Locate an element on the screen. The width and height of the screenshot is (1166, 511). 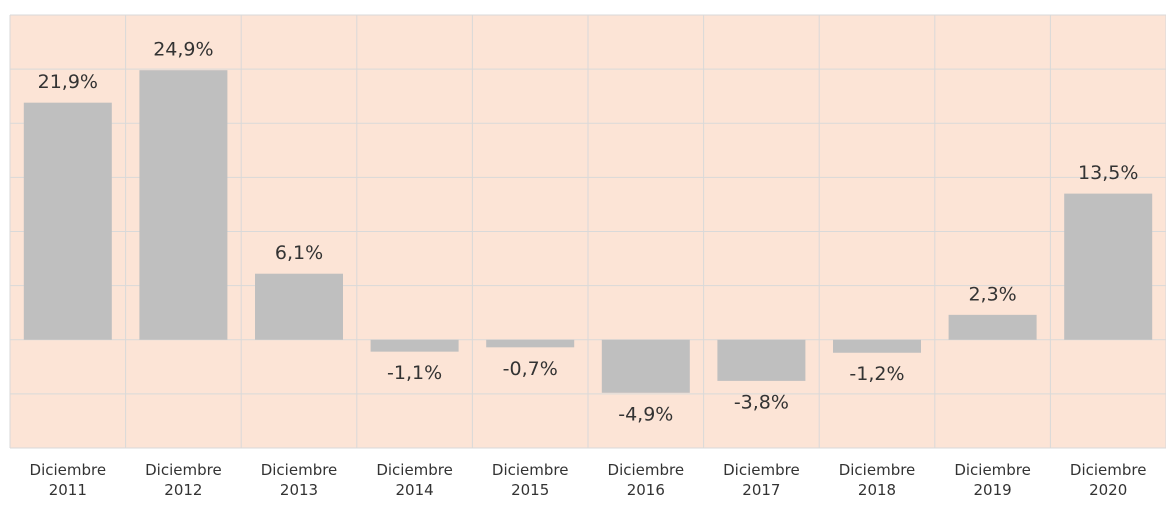
x-tick-label: Diciembre 2019 is located at coordinates (992, 480).